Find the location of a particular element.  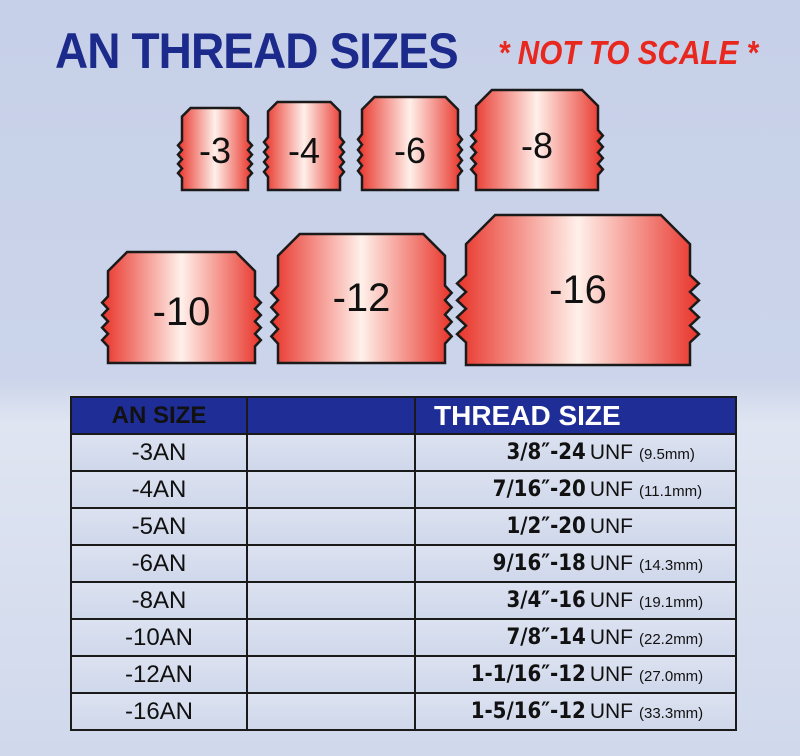

thread-size-cell: 3/4″-16 UNF (19.1mm) is located at coordinates (575, 600).